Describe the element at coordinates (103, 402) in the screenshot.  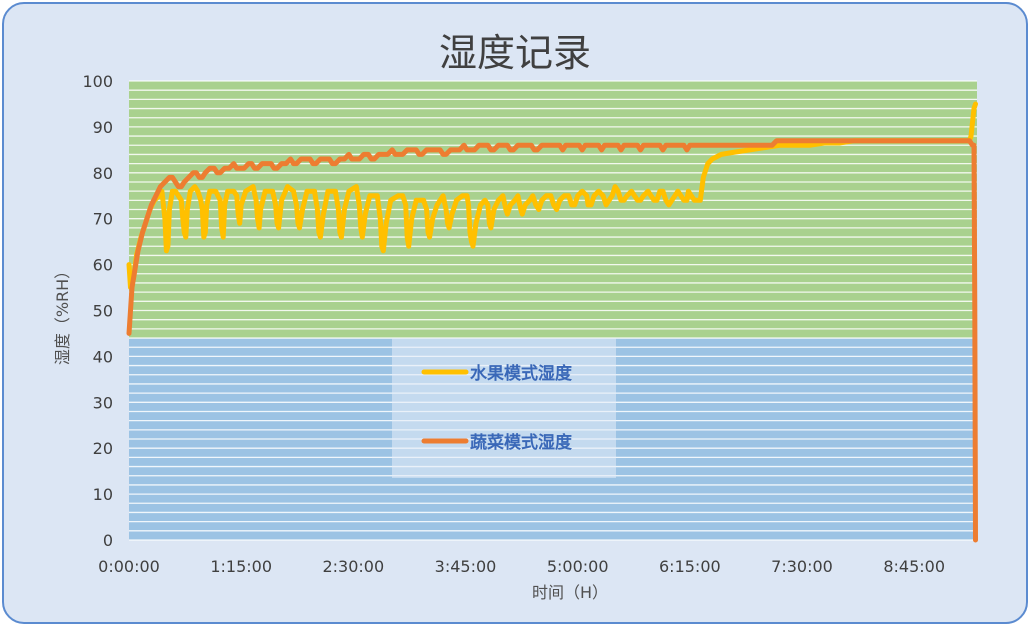
I see `y-tick-label: 30` at that location.